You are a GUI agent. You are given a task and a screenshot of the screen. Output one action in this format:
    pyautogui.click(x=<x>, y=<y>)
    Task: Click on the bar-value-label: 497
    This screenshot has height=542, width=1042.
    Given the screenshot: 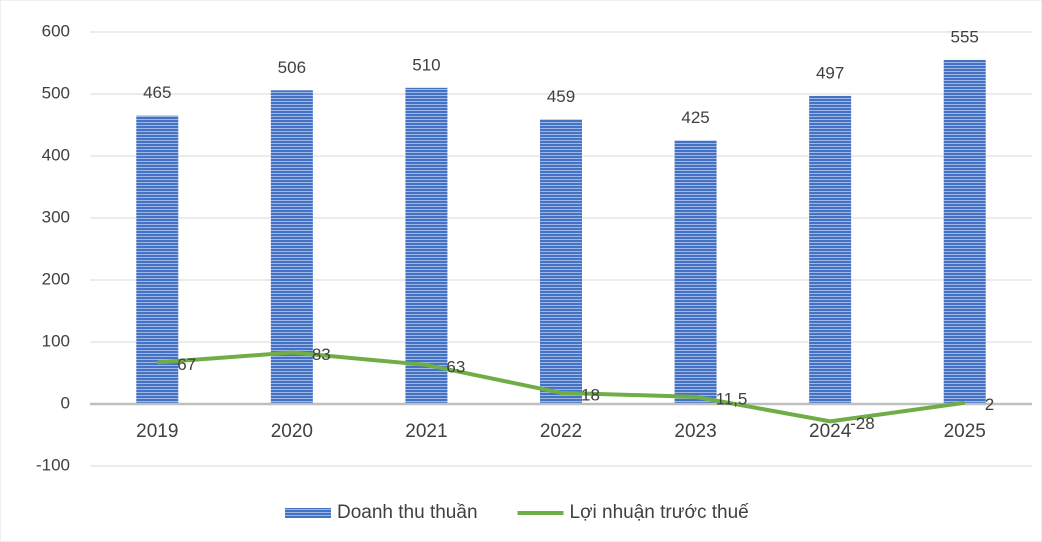 What is the action you would take?
    pyautogui.click(x=830, y=72)
    